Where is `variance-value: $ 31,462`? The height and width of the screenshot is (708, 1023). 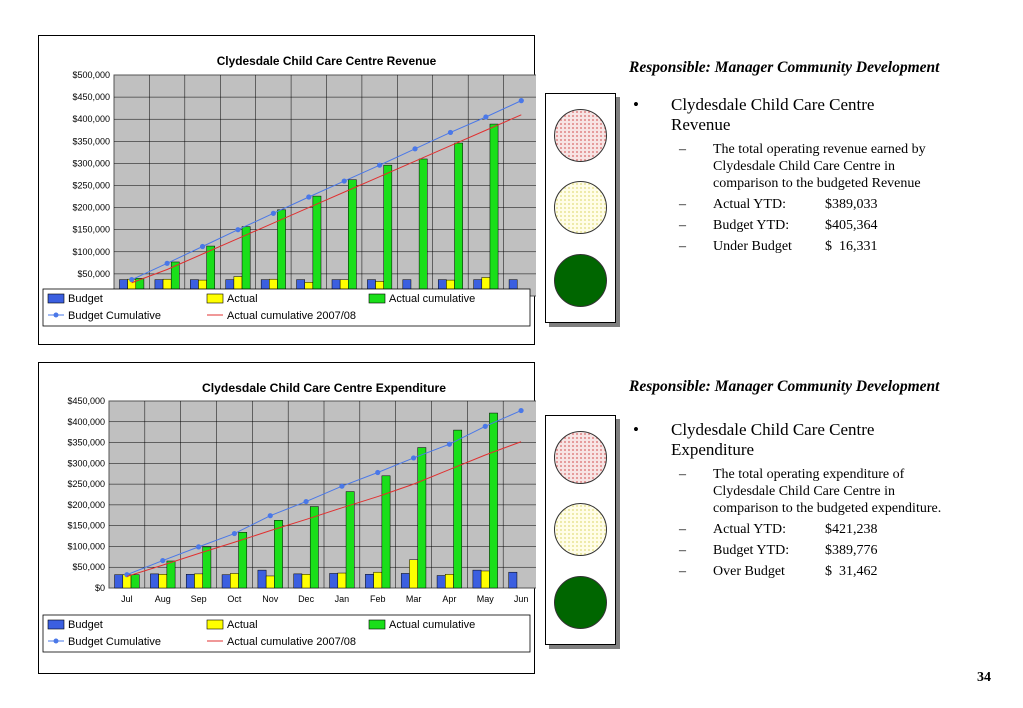
variance-value: $ 31,462 is located at coordinates (851, 571).